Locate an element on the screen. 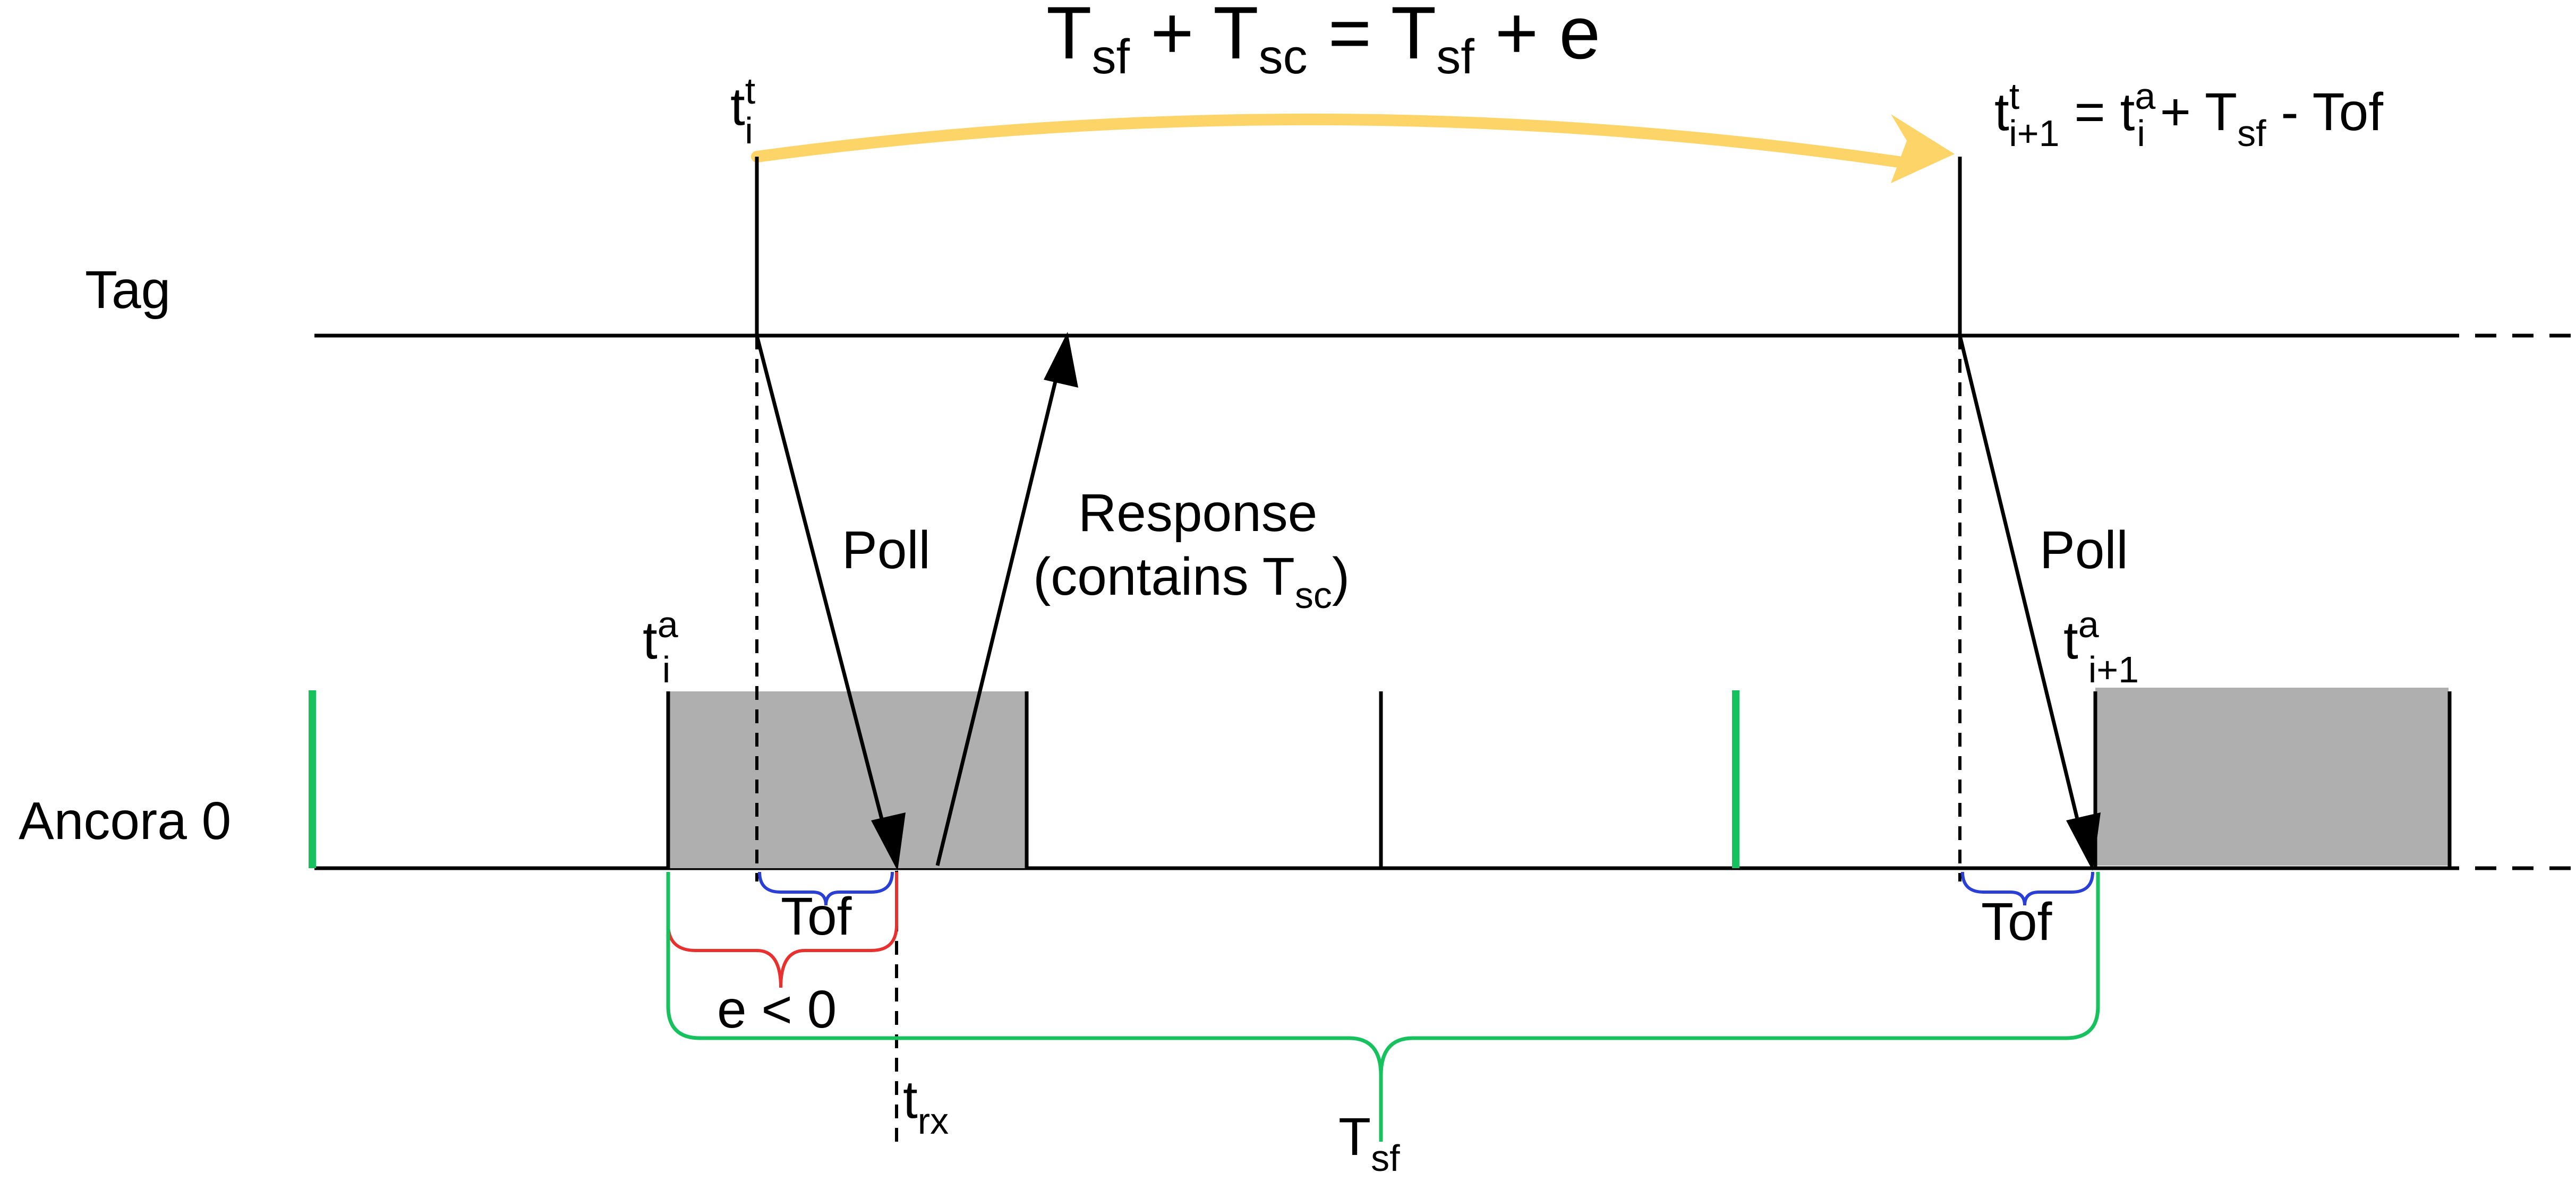 The image size is (2576, 1190). superframe-brace is located at coordinates (1383, 1007).